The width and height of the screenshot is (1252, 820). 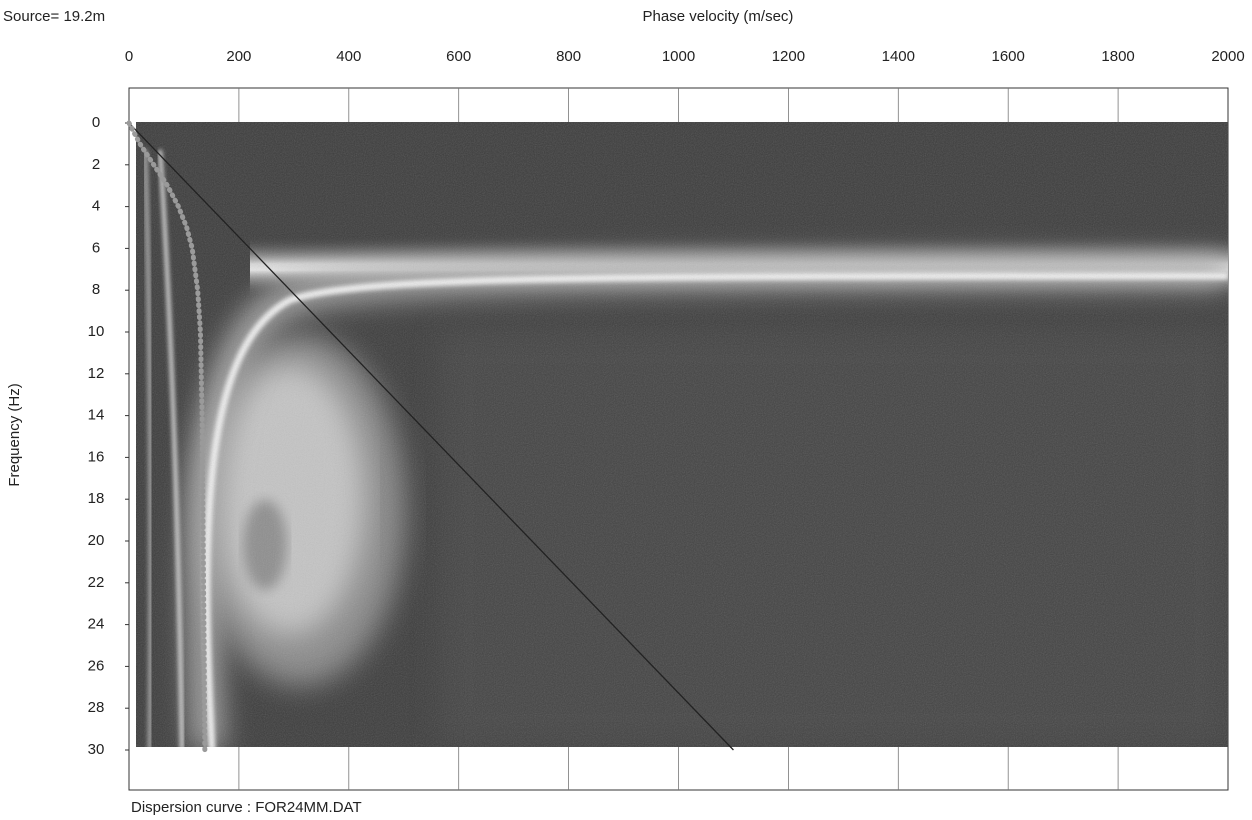 What do you see at coordinates (96, 540) in the screenshot?
I see `y-tick-label: 20` at bounding box center [96, 540].